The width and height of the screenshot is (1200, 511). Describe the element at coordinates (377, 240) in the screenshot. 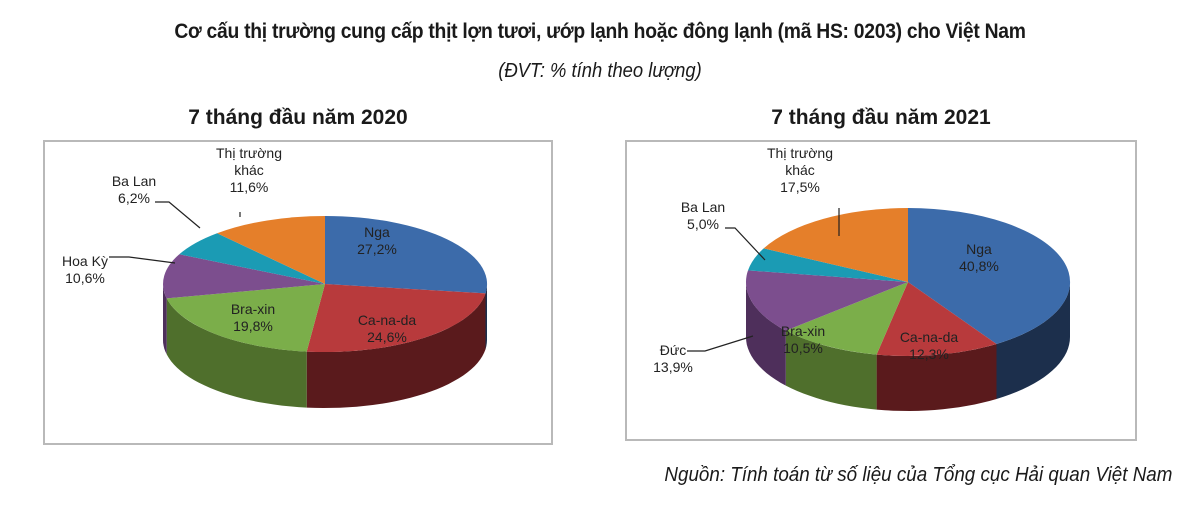

I see `data-label-nga: Nga 27,2%` at that location.